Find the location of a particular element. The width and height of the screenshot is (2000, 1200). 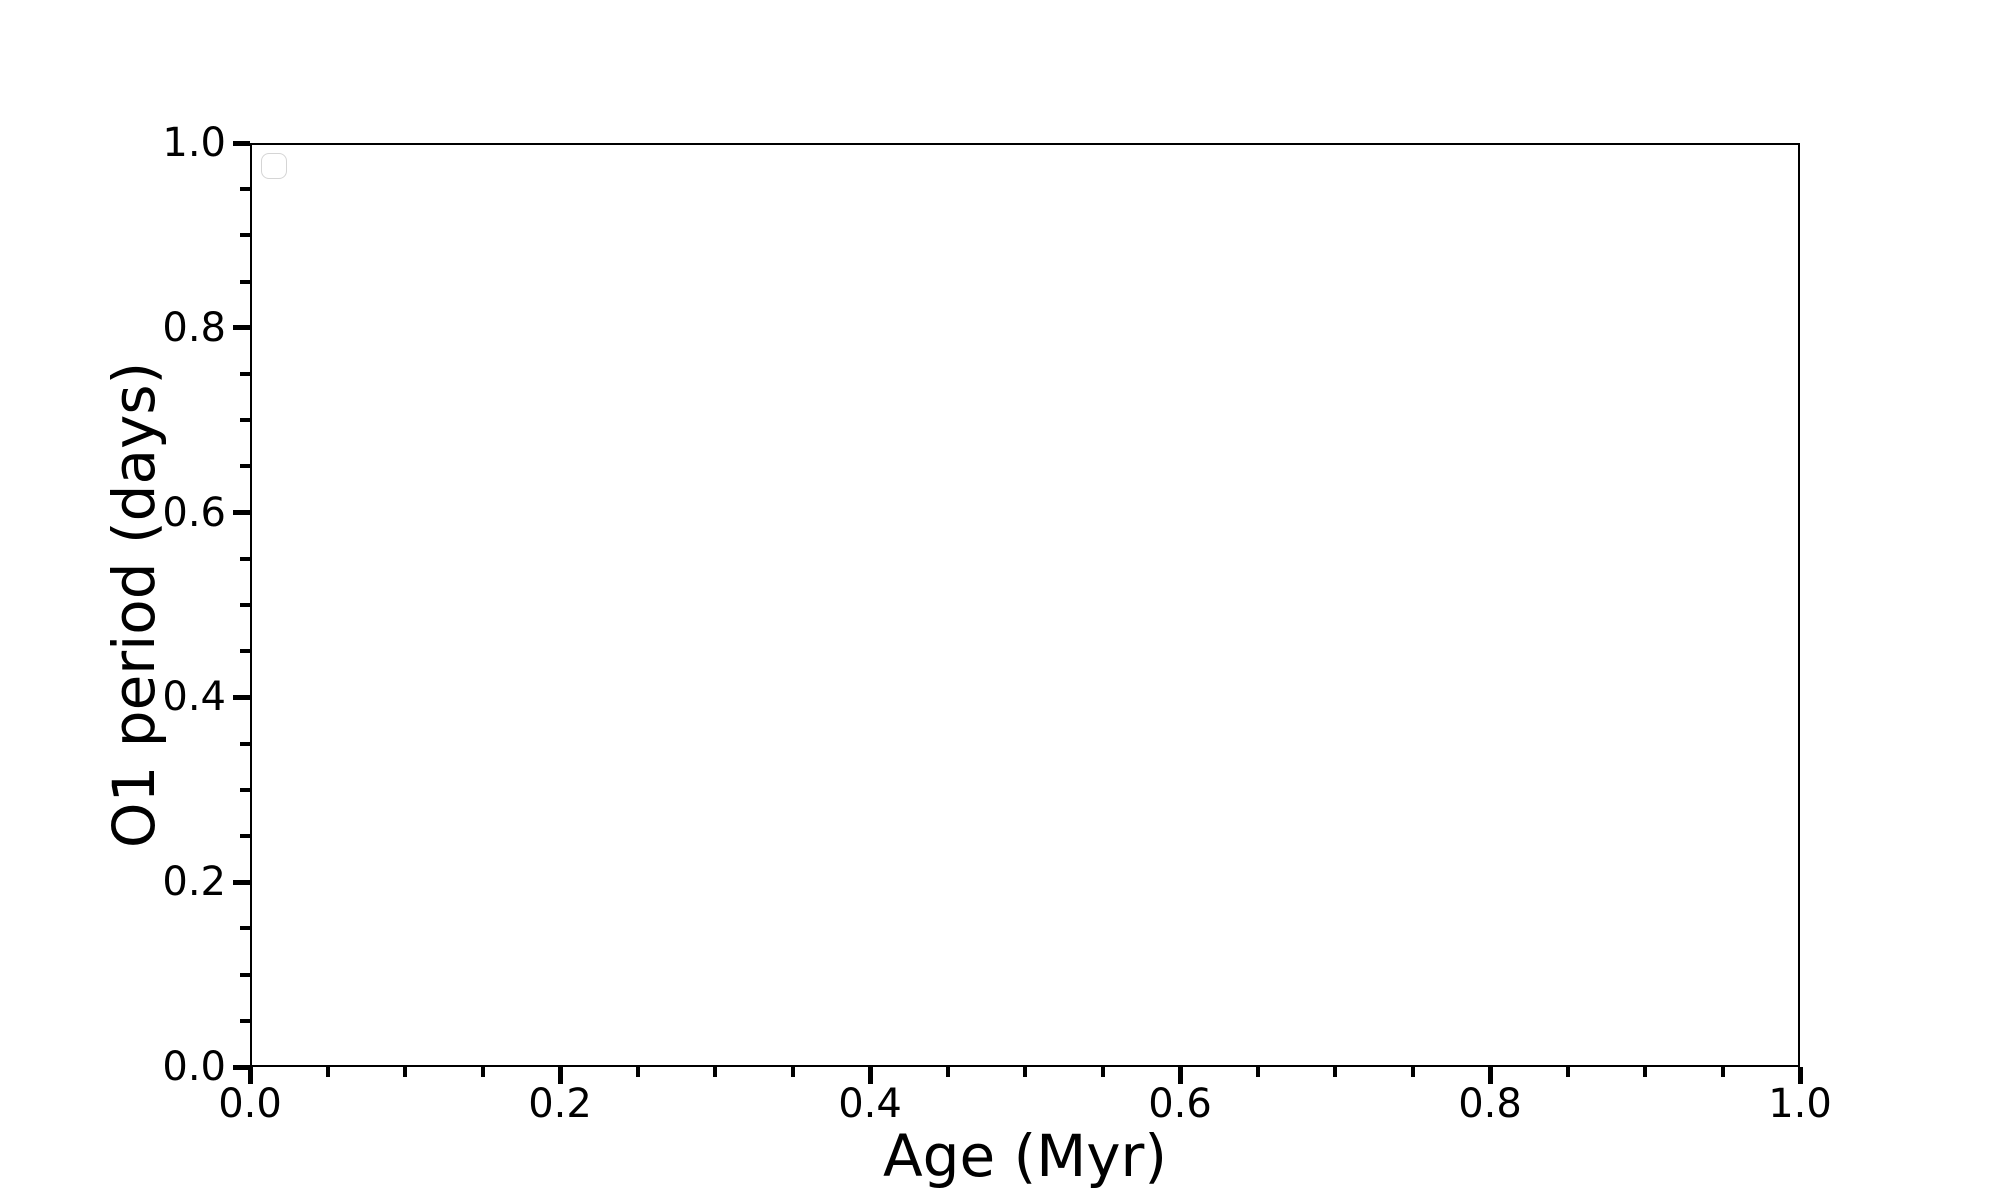

y-tick-label: 1.0 is located at coordinates (194, 143).